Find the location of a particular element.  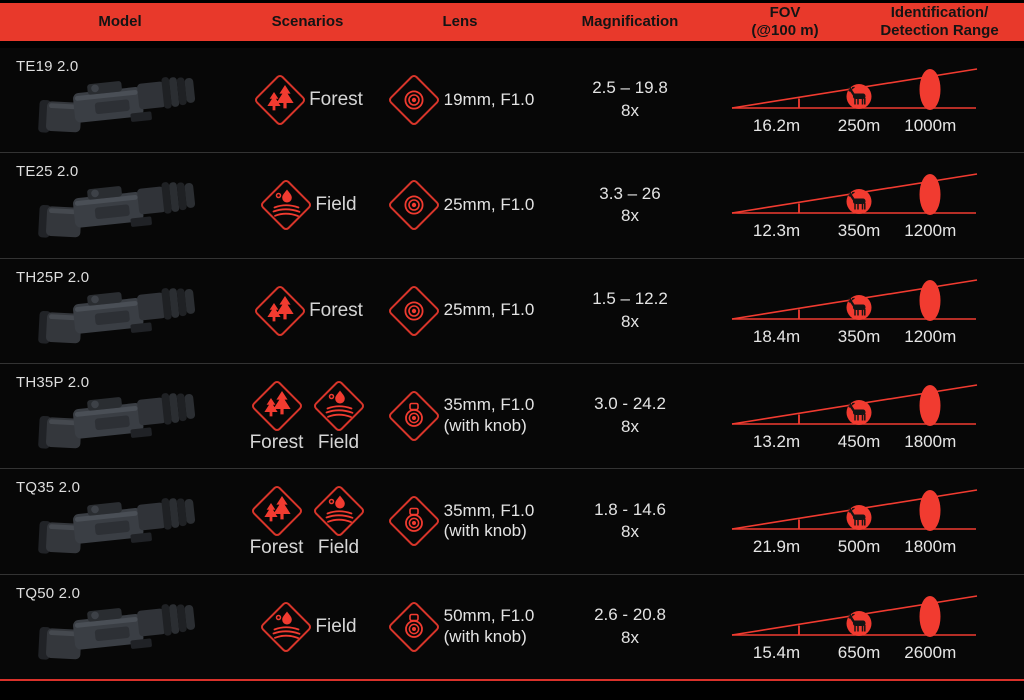

detection-value: 2600m is located at coordinates (930, 652).